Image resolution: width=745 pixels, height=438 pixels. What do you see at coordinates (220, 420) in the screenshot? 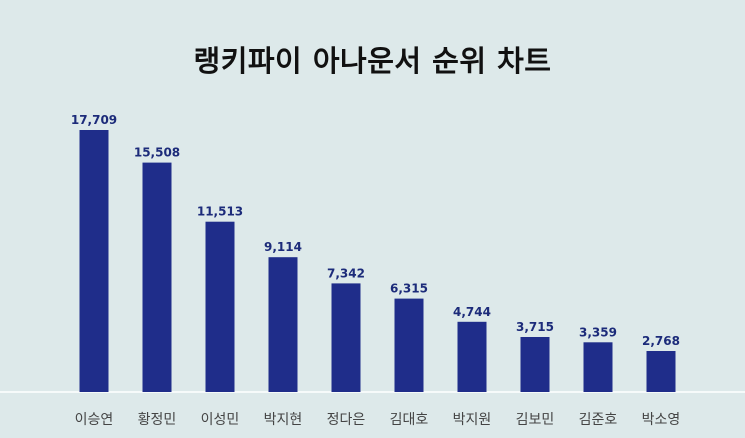
I see `category-label-3: 이성민` at bounding box center [220, 420].